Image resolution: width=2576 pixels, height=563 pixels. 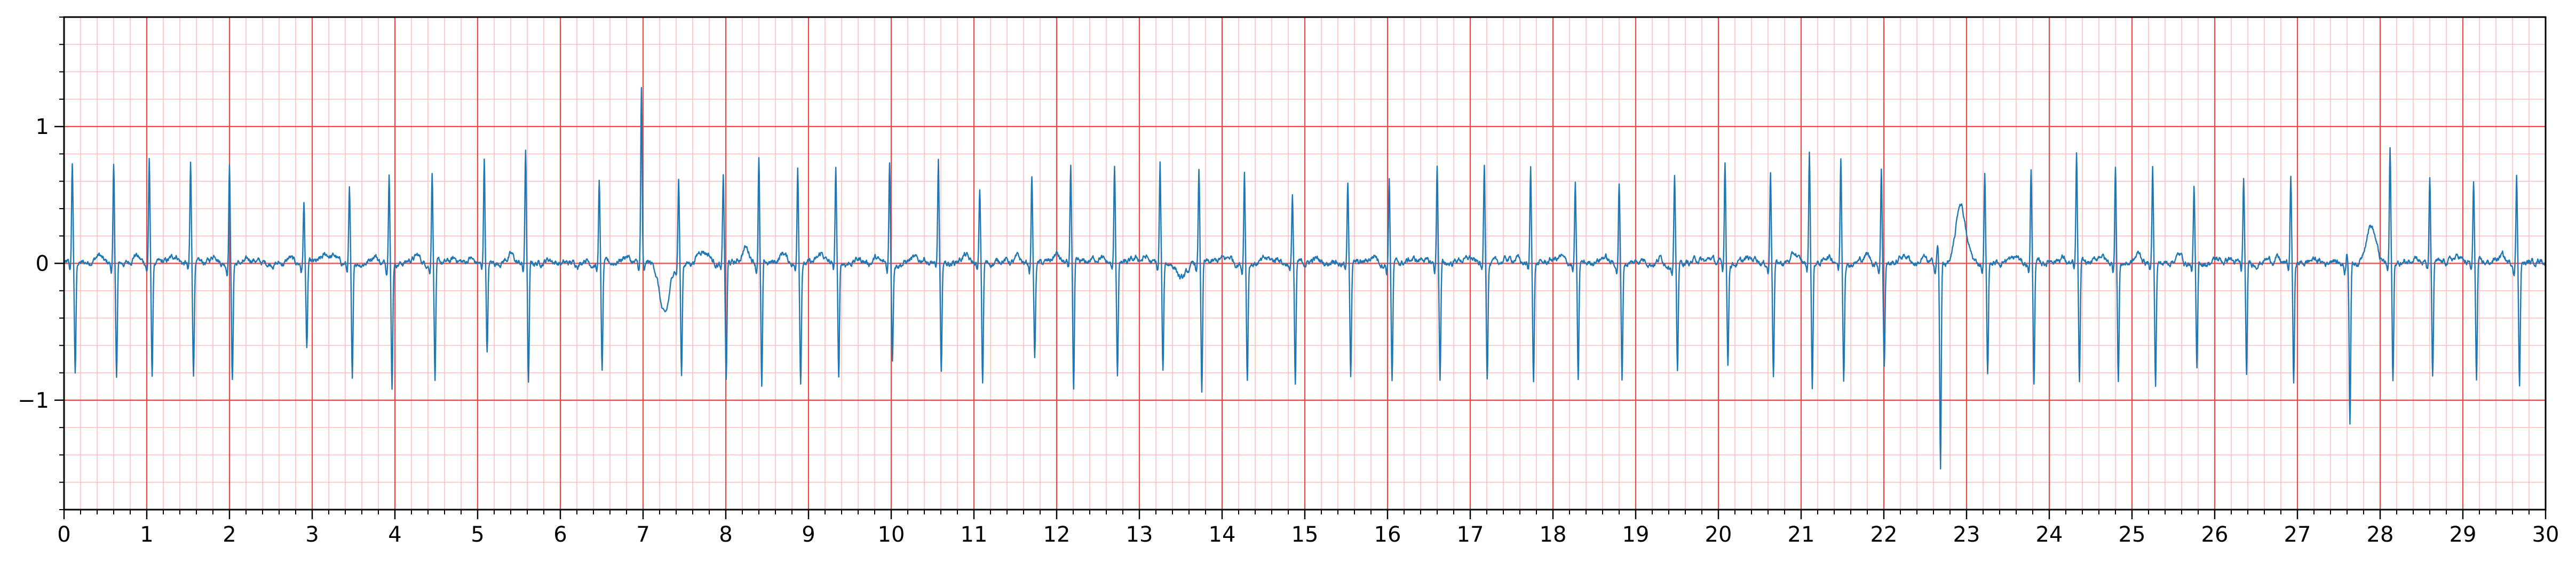 I want to click on x-tick-label: 16, so click(x=1387, y=534).